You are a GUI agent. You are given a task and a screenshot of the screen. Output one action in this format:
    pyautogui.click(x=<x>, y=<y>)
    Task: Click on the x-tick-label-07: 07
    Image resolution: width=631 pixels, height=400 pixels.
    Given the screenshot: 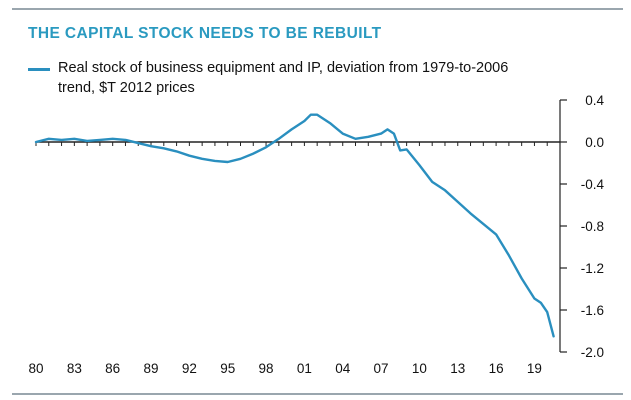 What is the action you would take?
    pyautogui.click(x=381, y=368)
    